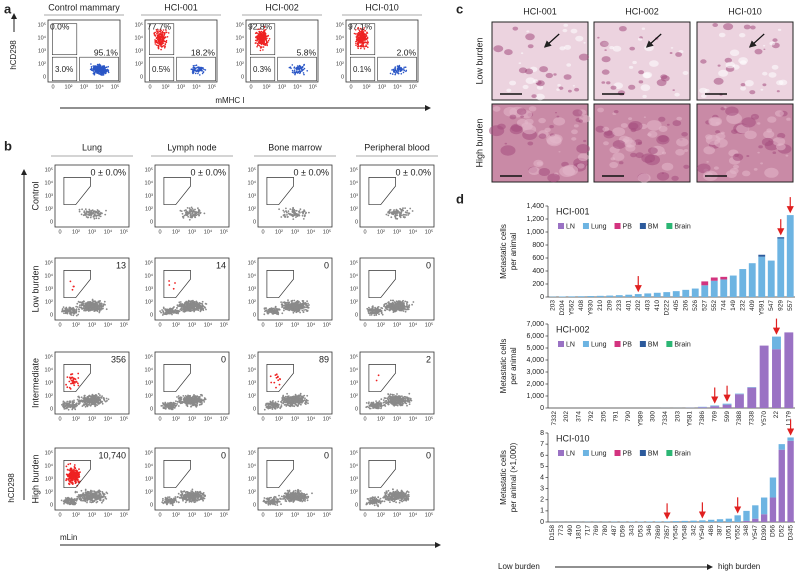 This screenshot has height=577, width=800. I want to click on plot-frame, so click(295, 196).